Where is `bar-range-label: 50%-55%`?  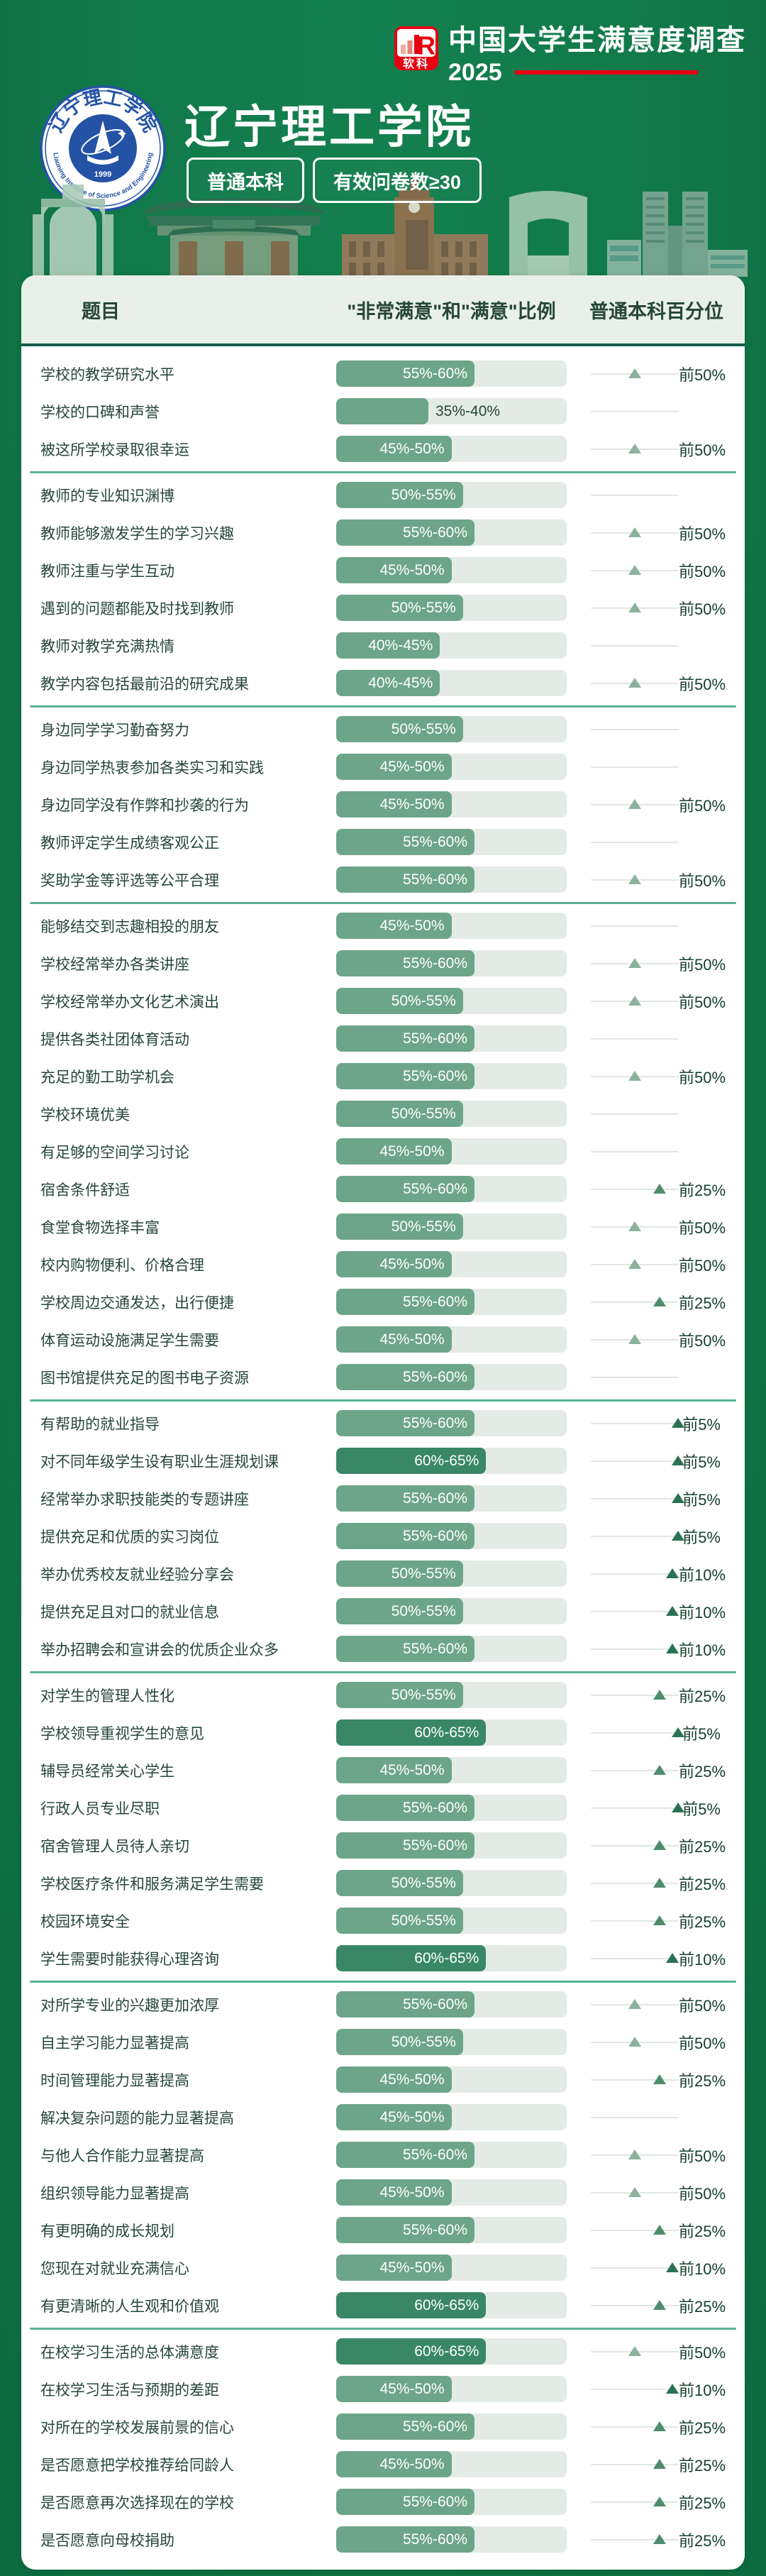 bar-range-label: 50%-55% is located at coordinates (423, 1573).